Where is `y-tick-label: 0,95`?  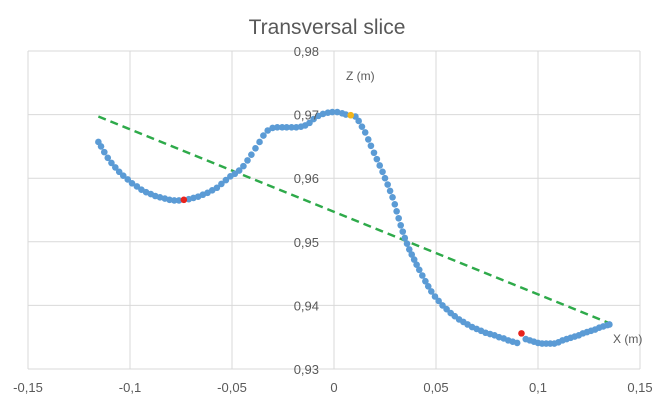 y-tick-label: 0,95 is located at coordinates (306, 242).